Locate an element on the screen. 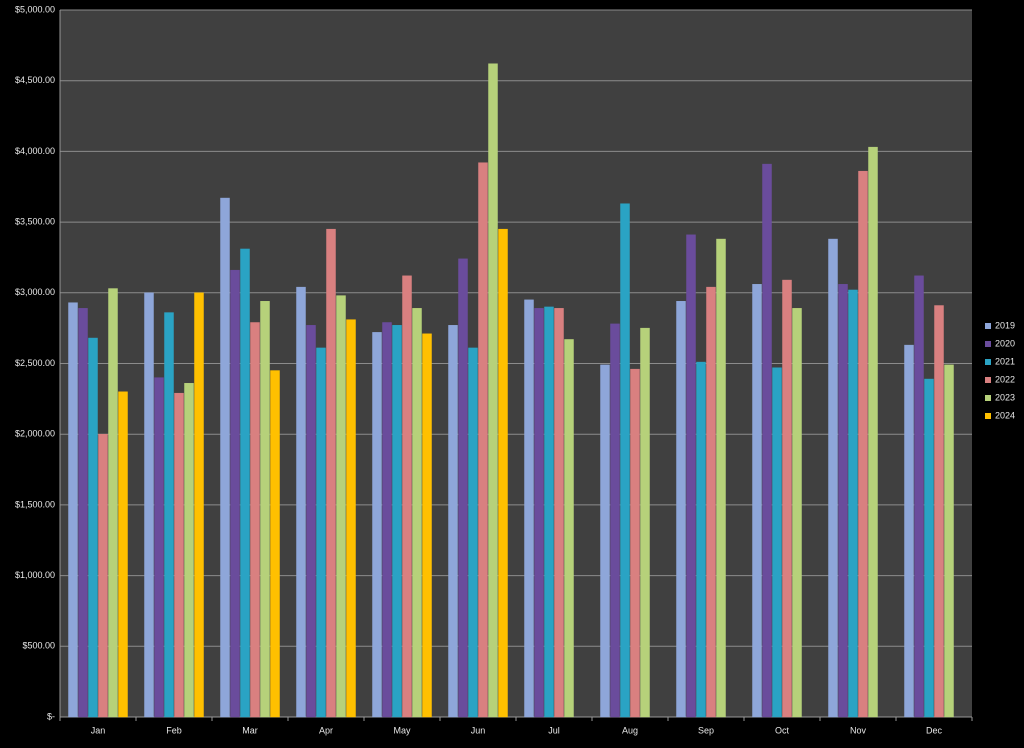 The height and width of the screenshot is (748, 1024). x-tick-label: Oct is located at coordinates (782, 730).